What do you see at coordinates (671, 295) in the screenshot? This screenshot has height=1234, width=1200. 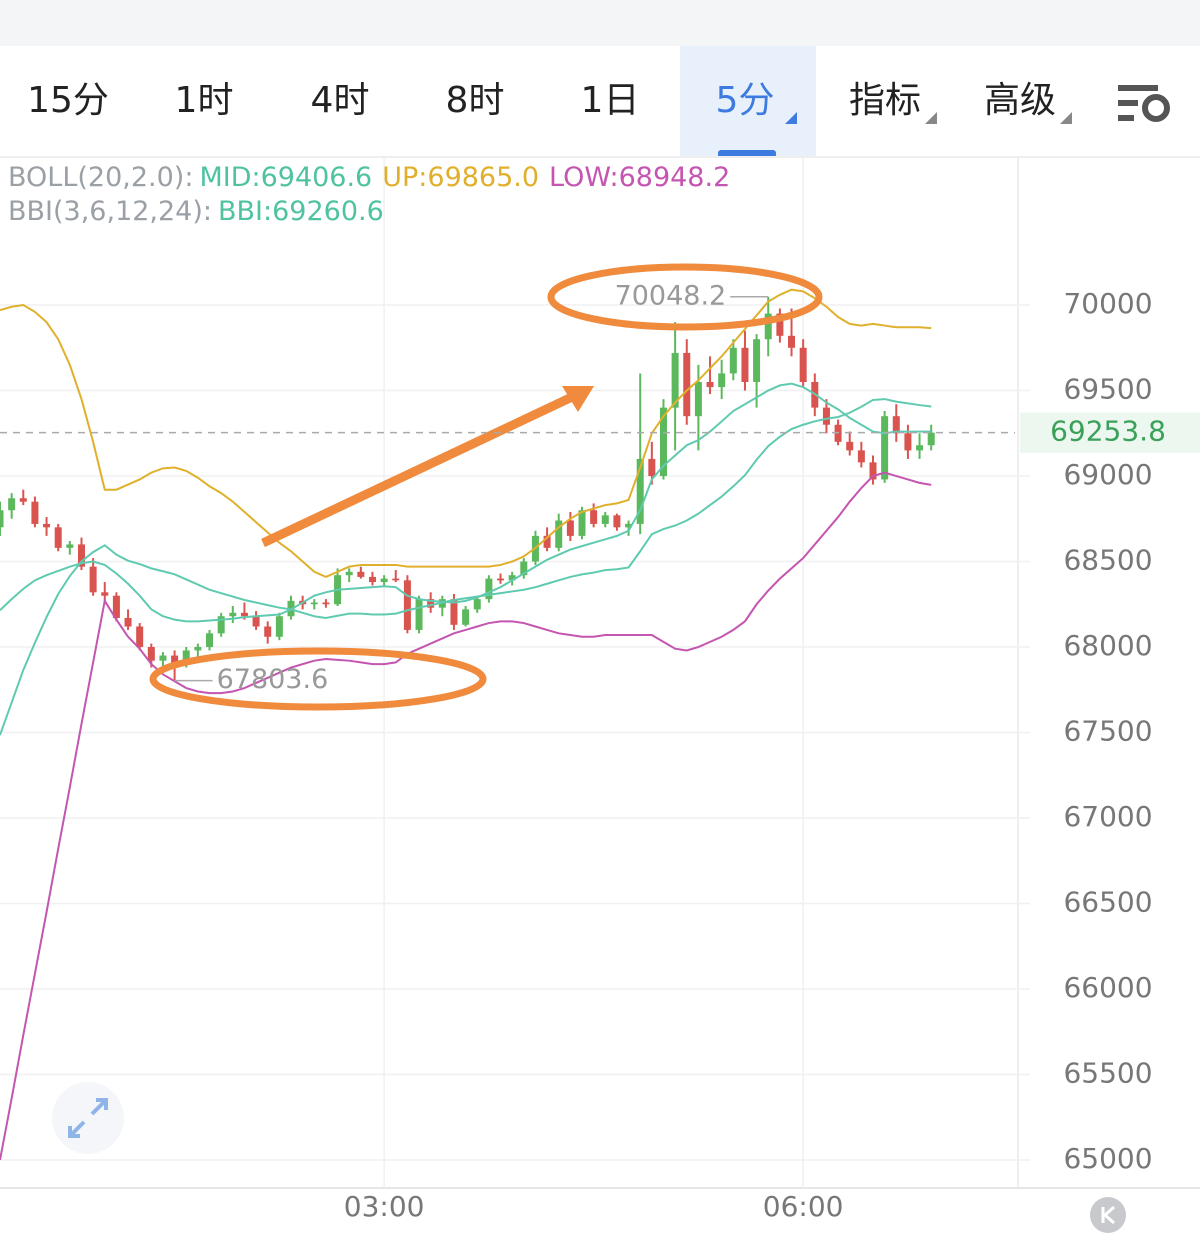 I see `high-marker: 70048.2` at bounding box center [671, 295].